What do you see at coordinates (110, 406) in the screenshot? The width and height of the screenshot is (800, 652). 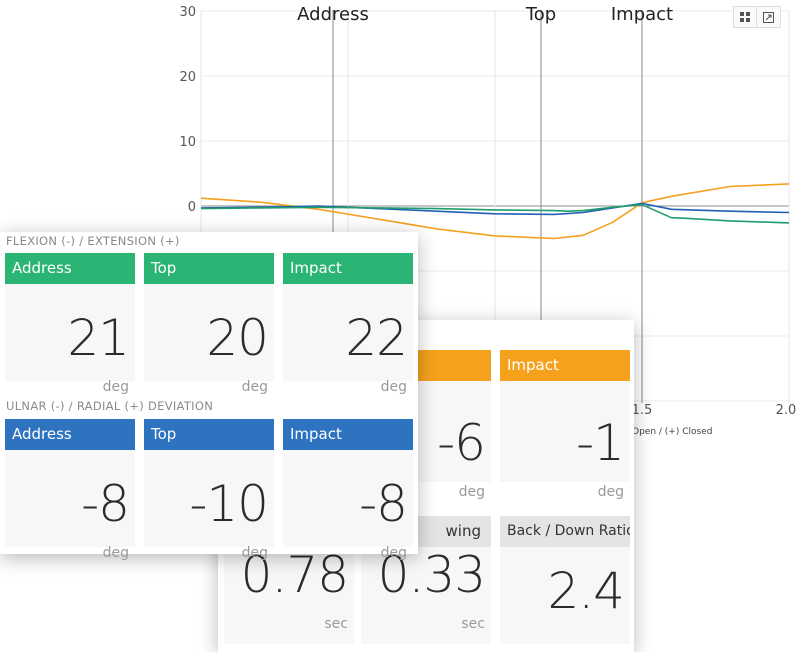 I see `deviation-section-title: ULNAR (-) / RADIAL (+) DEVIATION` at bounding box center [110, 406].